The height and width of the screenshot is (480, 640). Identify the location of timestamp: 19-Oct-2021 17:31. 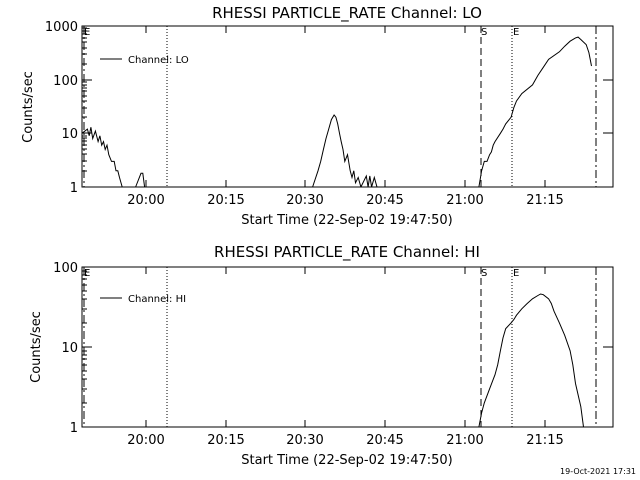
(598, 471).